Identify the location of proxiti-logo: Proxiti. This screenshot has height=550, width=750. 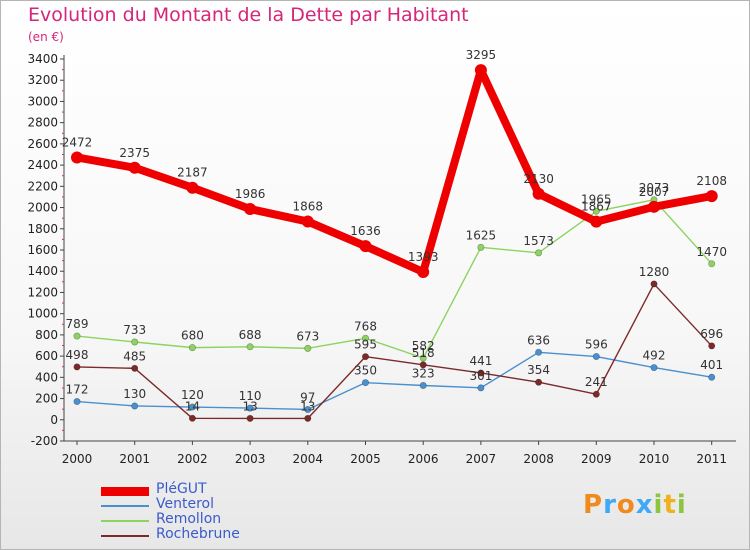
(635, 505).